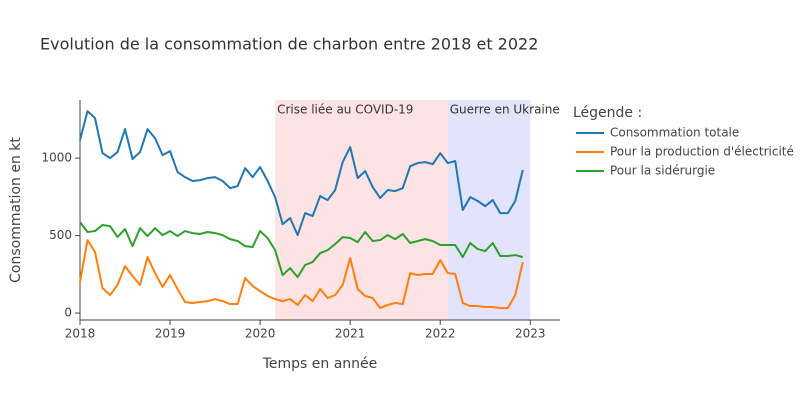  What do you see at coordinates (68, 313) in the screenshot?
I see `y-tick-label: 0` at bounding box center [68, 313].